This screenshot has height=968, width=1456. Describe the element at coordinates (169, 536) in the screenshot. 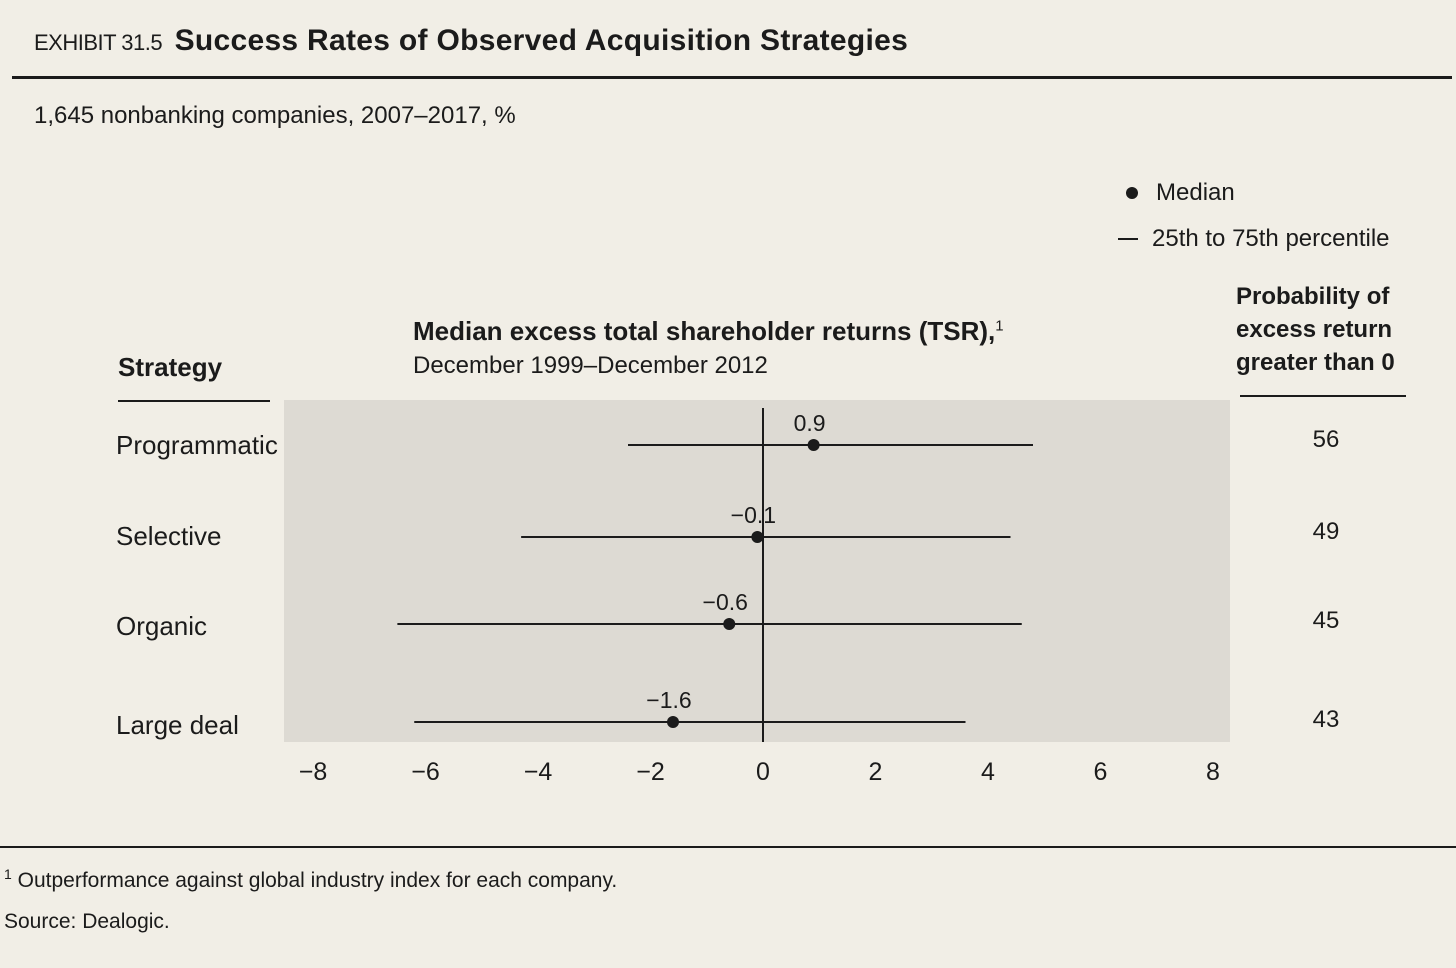

I see `strategy-label-selective: Selective` at that location.